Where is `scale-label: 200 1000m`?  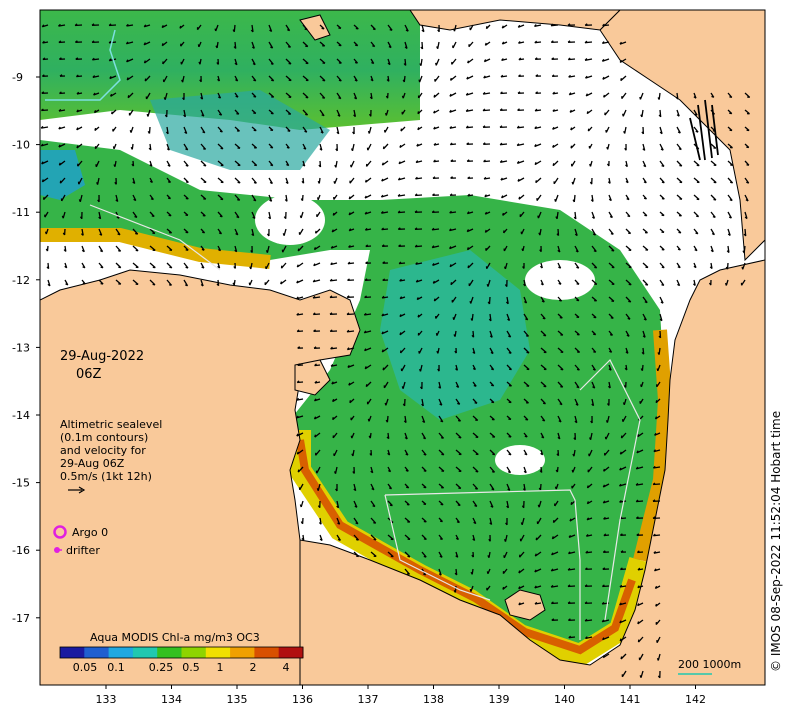 scale-label: 200 1000m is located at coordinates (709, 664).